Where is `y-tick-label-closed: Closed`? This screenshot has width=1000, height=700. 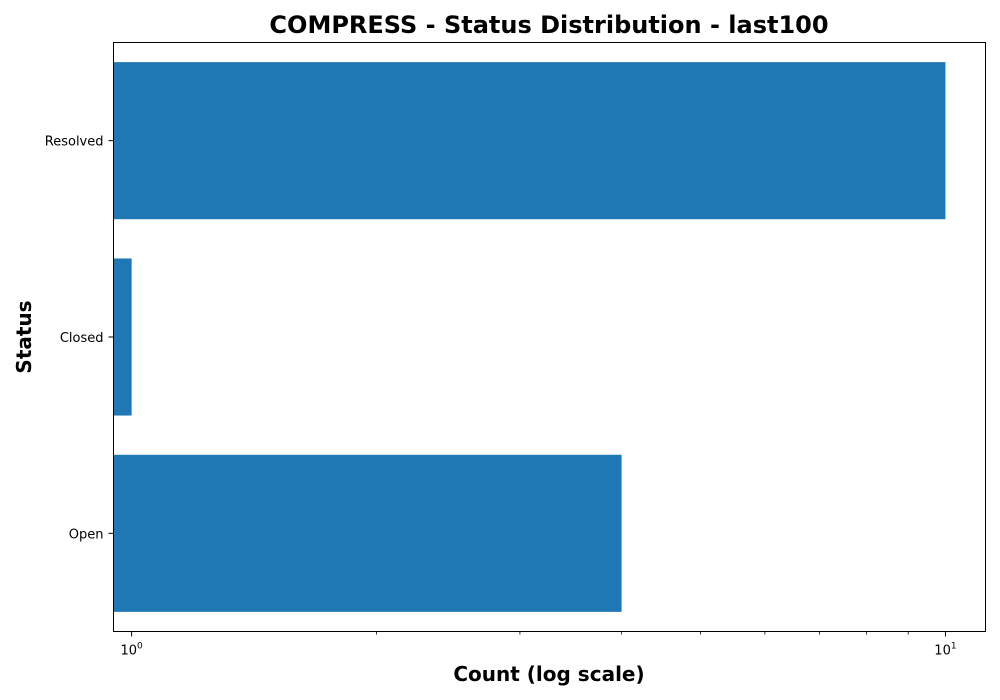 y-tick-label-closed: Closed is located at coordinates (82, 338).